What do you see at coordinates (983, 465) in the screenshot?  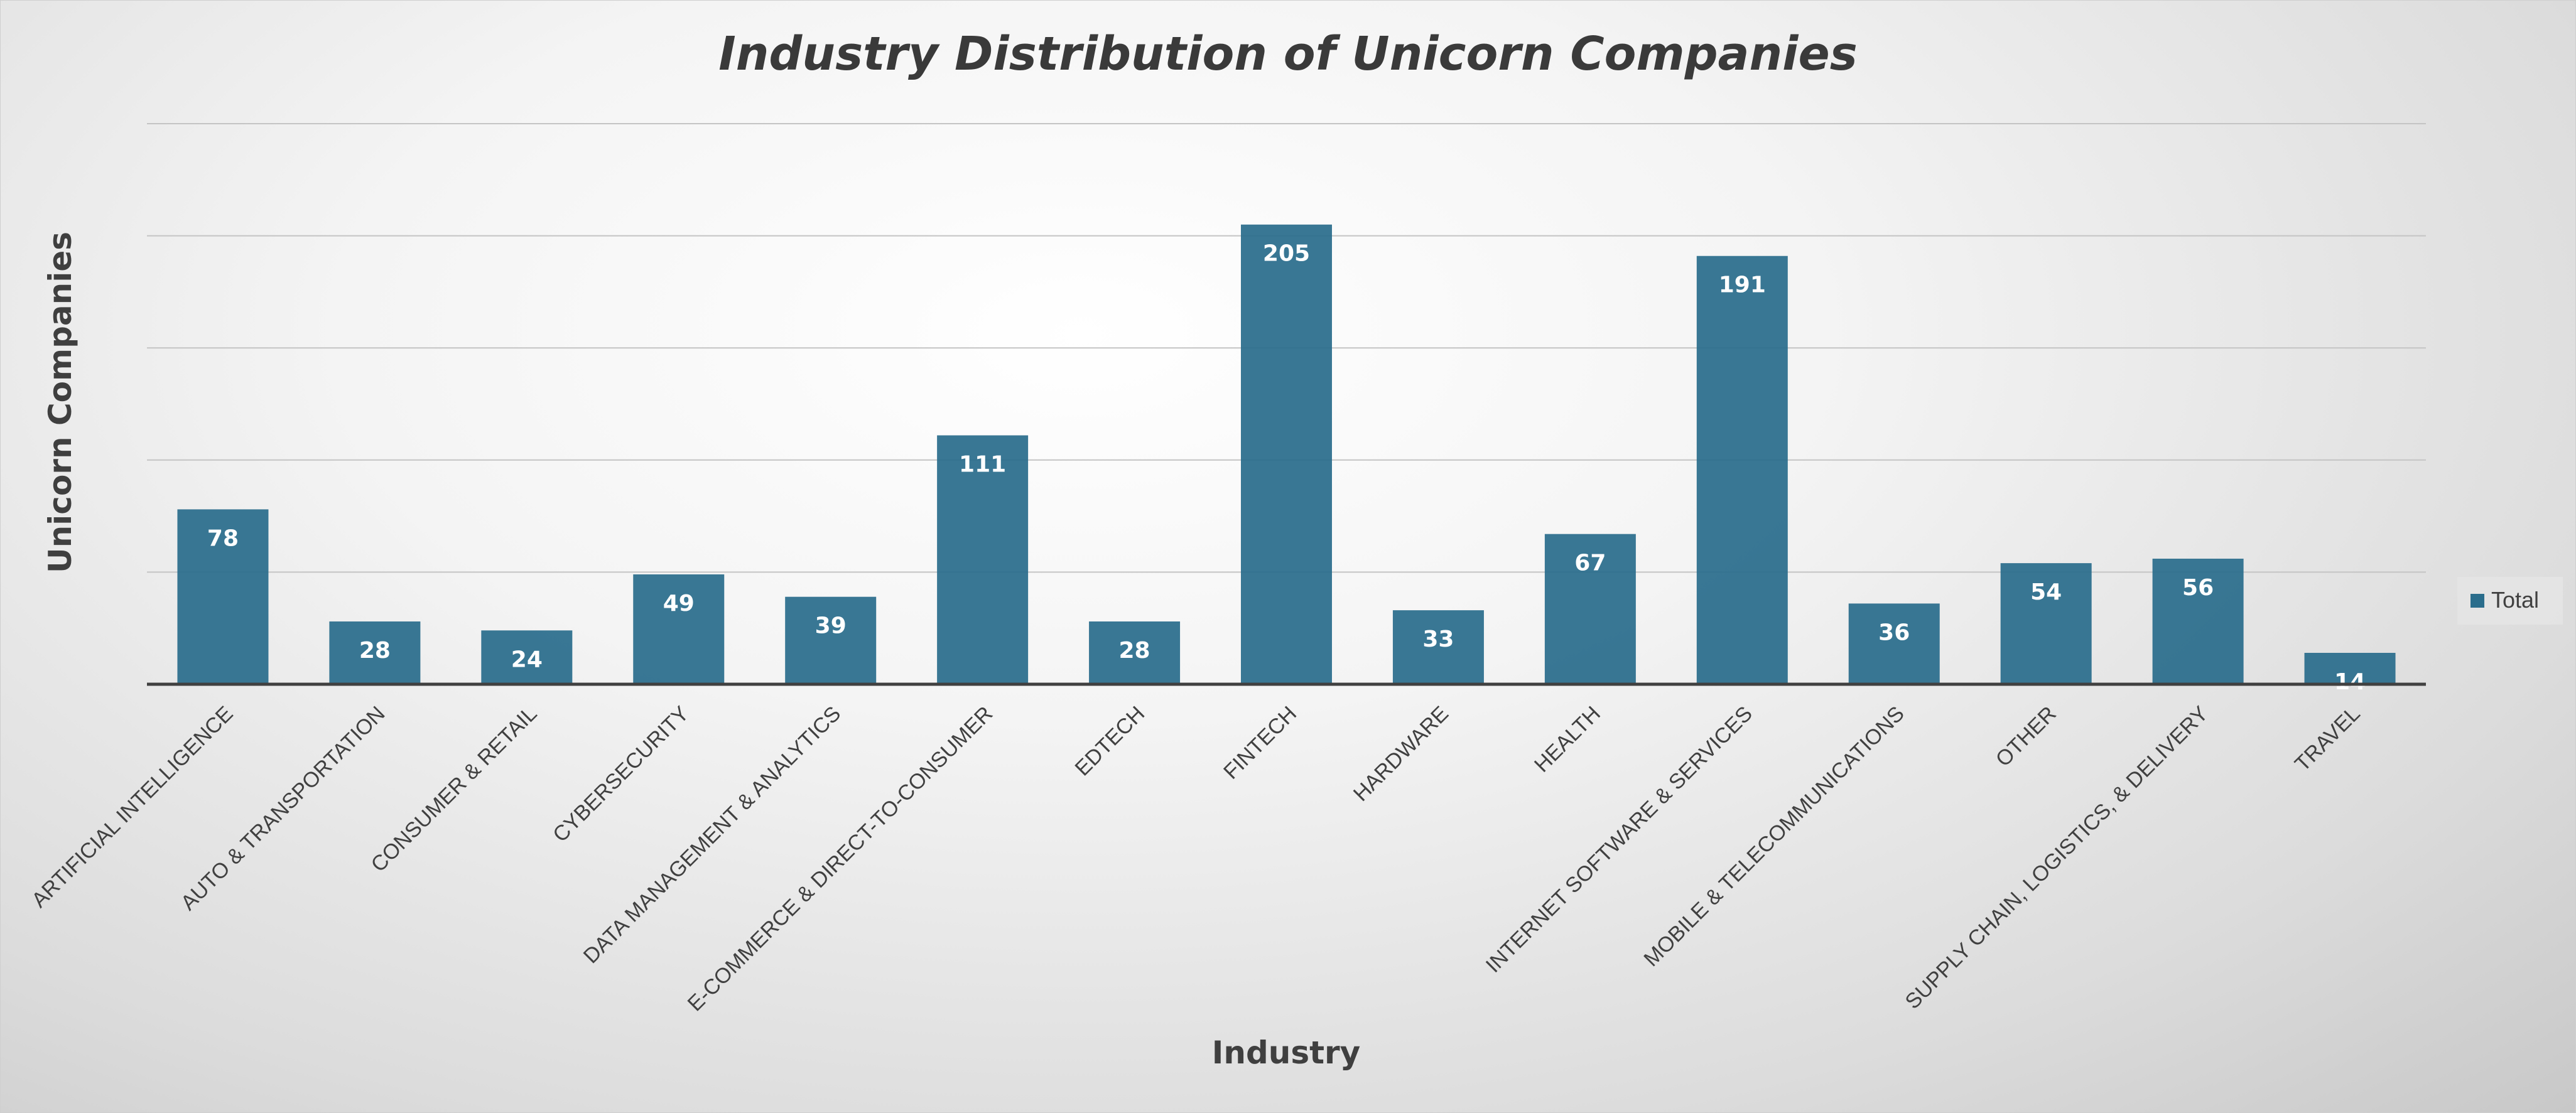 I see `data-label: 111` at bounding box center [983, 465].